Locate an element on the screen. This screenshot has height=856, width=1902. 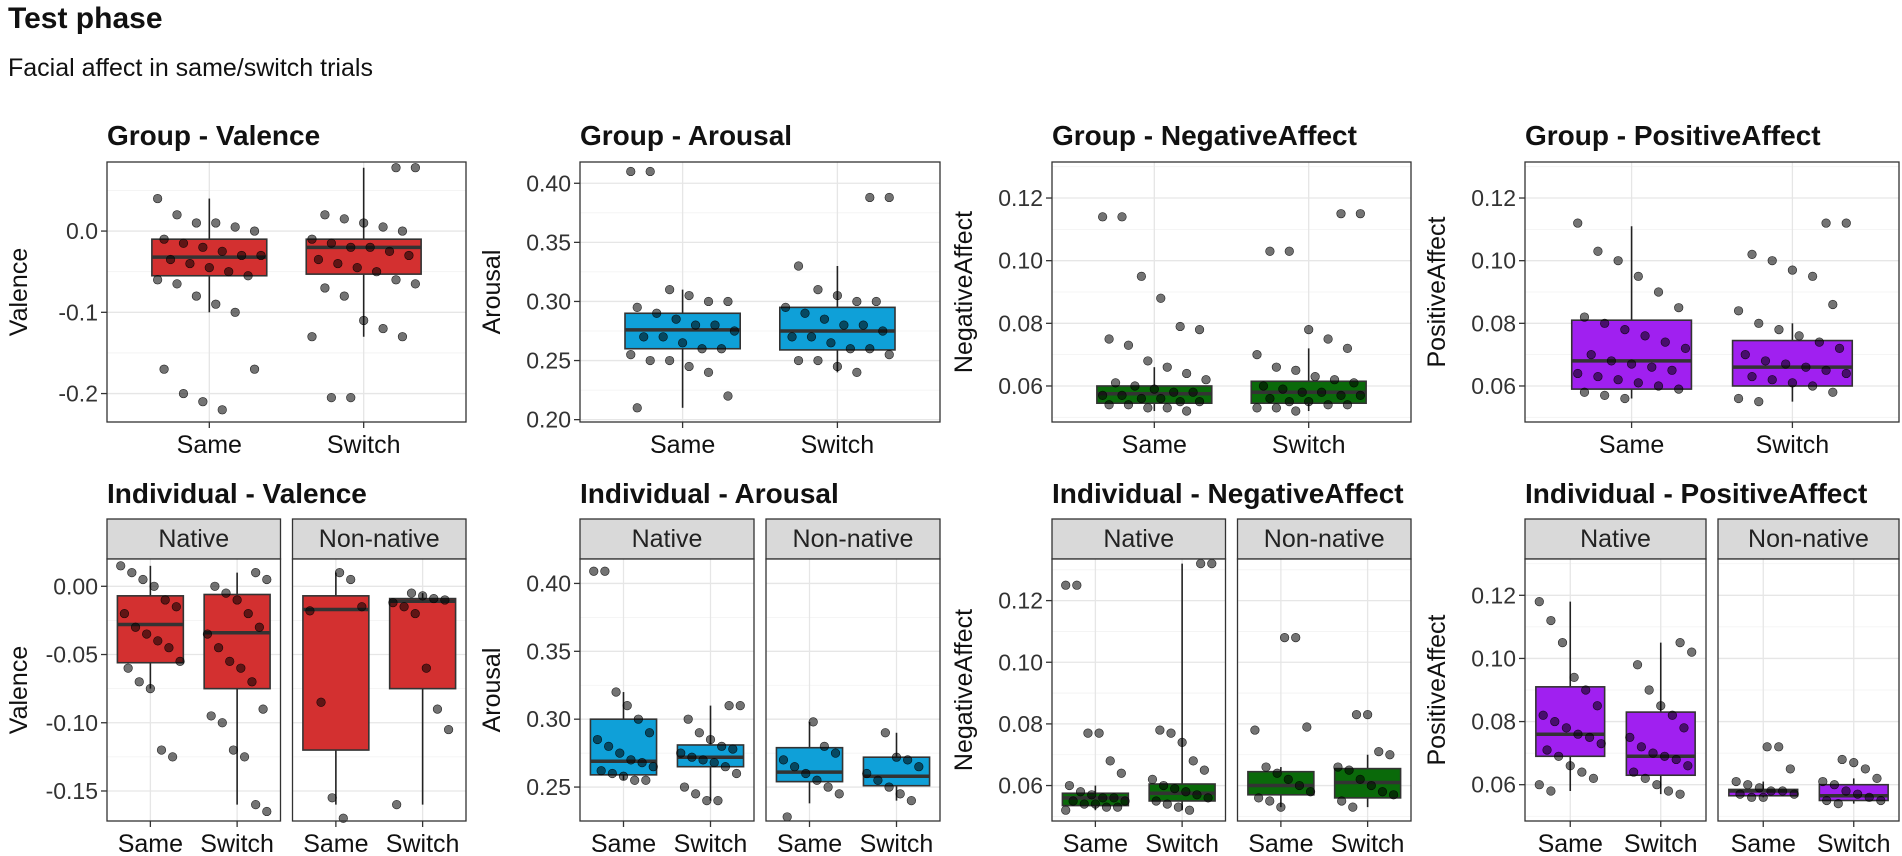
y-axis-label: Arousal is located at coordinates (492, 690).